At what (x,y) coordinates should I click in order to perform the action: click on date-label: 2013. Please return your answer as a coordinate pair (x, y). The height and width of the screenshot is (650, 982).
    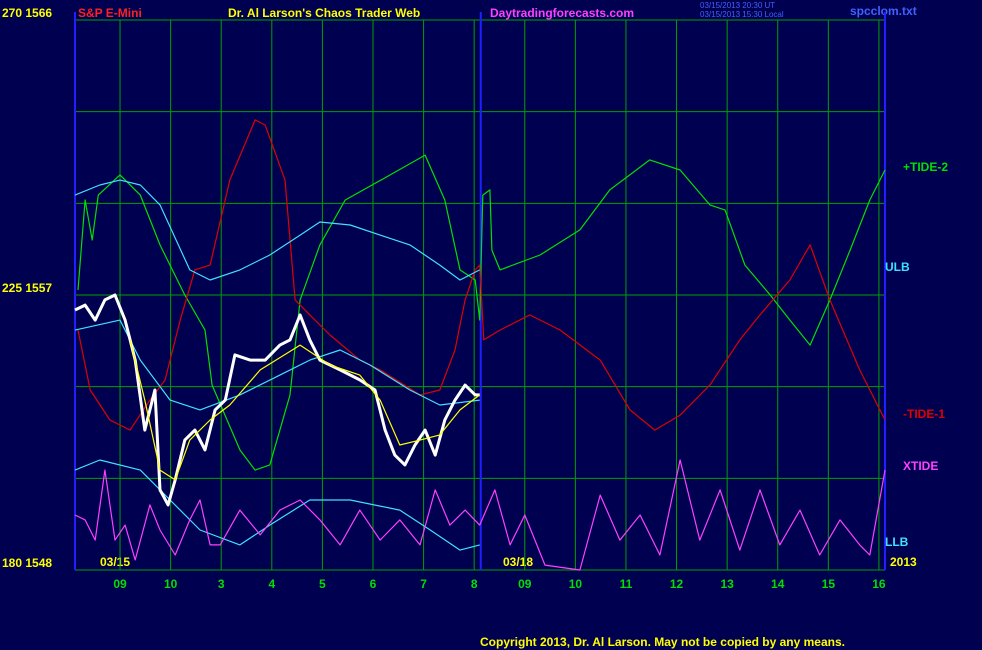
    Looking at the image, I should click on (903, 562).